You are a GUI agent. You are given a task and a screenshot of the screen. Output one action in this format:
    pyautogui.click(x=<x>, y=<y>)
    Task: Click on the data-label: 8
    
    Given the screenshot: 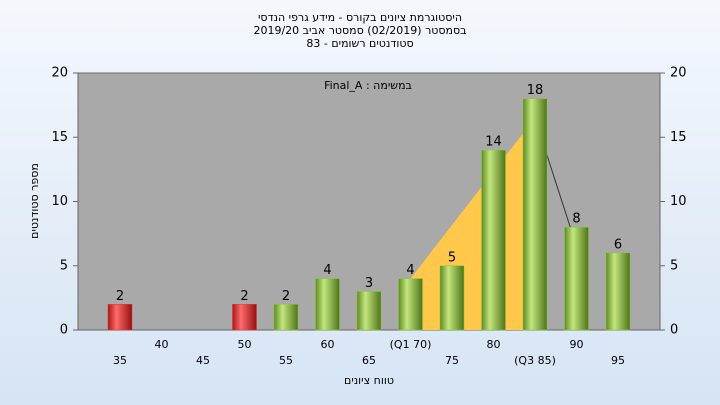 What is the action you would take?
    pyautogui.click(x=576, y=219)
    